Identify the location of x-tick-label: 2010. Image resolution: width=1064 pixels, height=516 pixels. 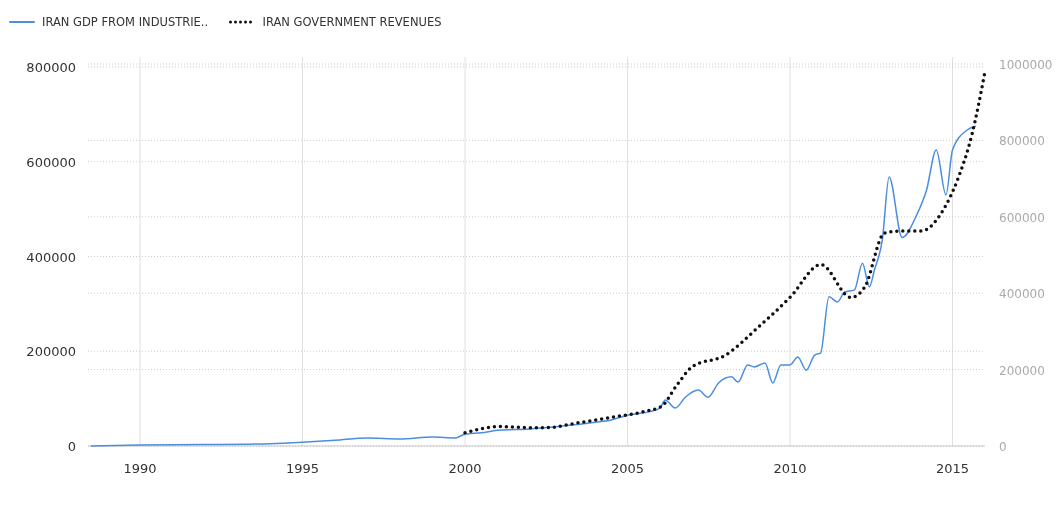
(790, 468).